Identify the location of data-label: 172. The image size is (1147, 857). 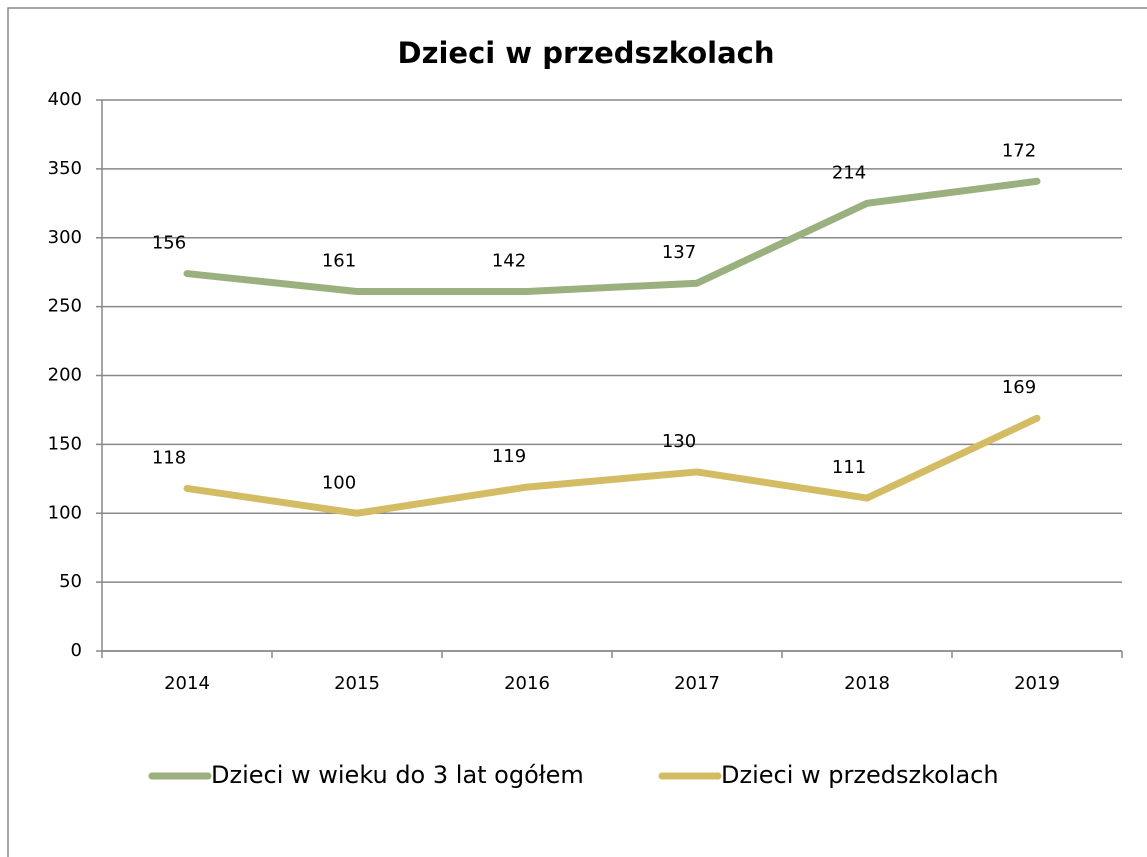
(1019, 150).